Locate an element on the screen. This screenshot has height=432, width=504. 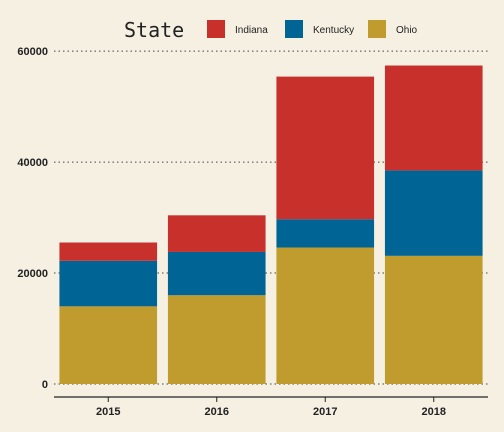
legend-title: State is located at coordinates (154, 30).